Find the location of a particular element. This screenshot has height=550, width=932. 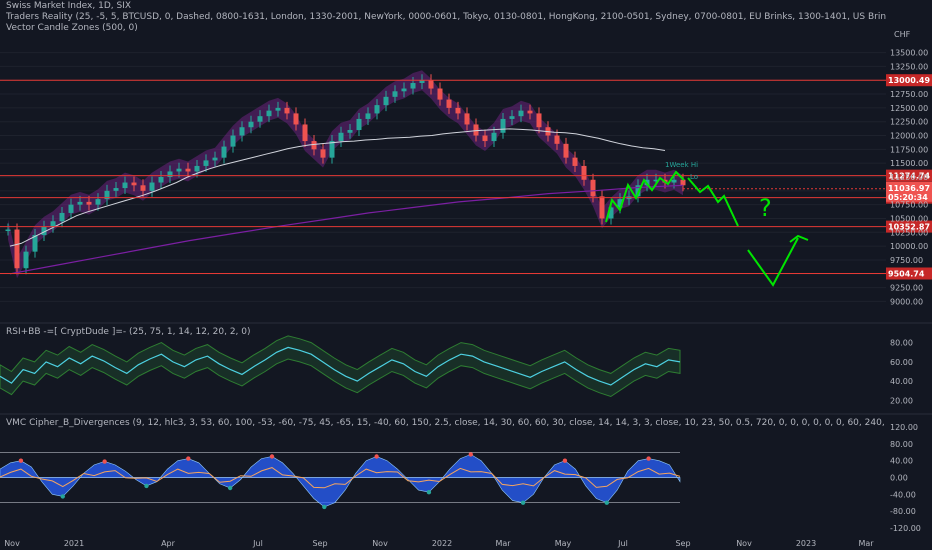

level-tag-text: 13000.49 is located at coordinates (909, 80).